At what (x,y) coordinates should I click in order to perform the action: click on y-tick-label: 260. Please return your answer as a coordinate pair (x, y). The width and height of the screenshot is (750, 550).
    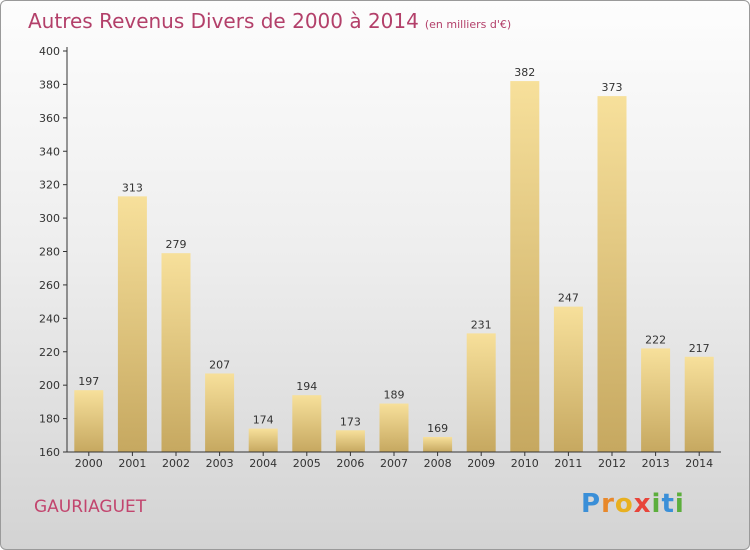
    Looking at the image, I should click on (49, 285).